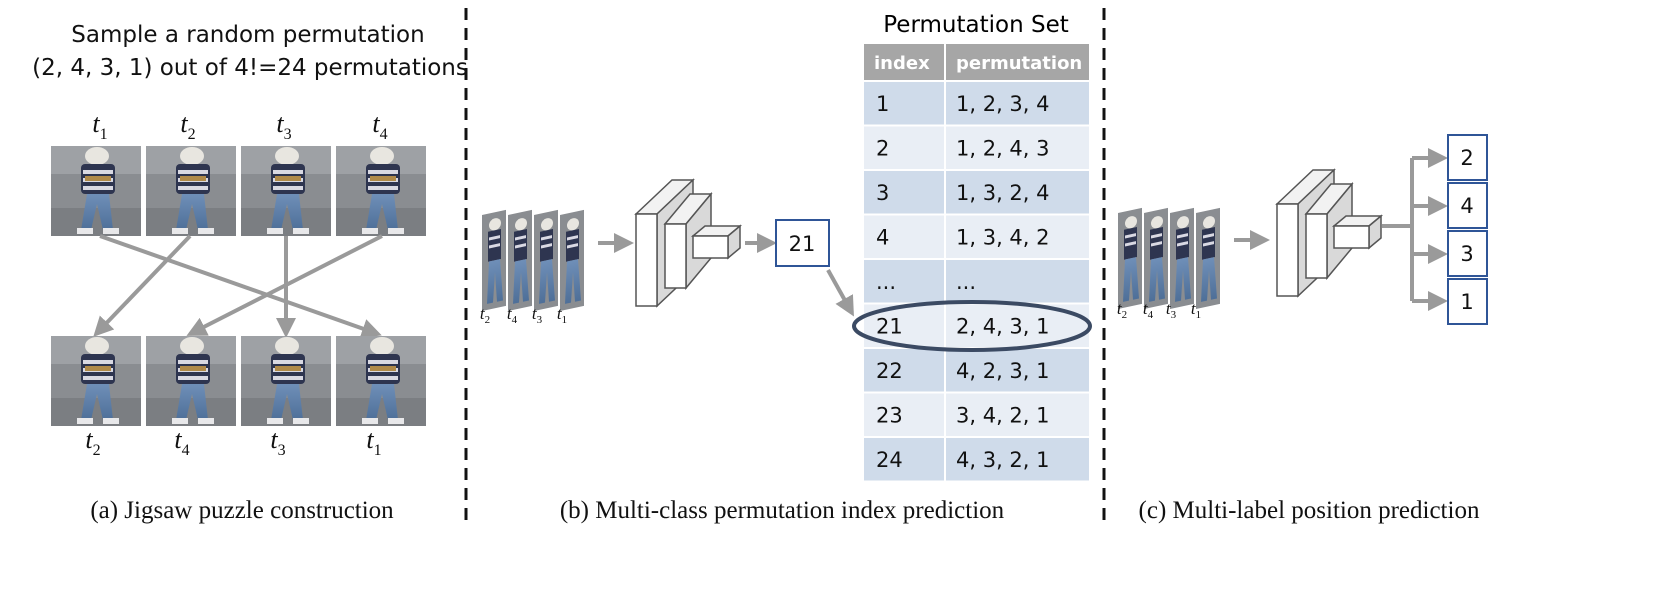 The height and width of the screenshot is (594, 1658). What do you see at coordinates (1196, 310) in the screenshot?
I see `stack-label-c-3: t1` at bounding box center [1196, 310].